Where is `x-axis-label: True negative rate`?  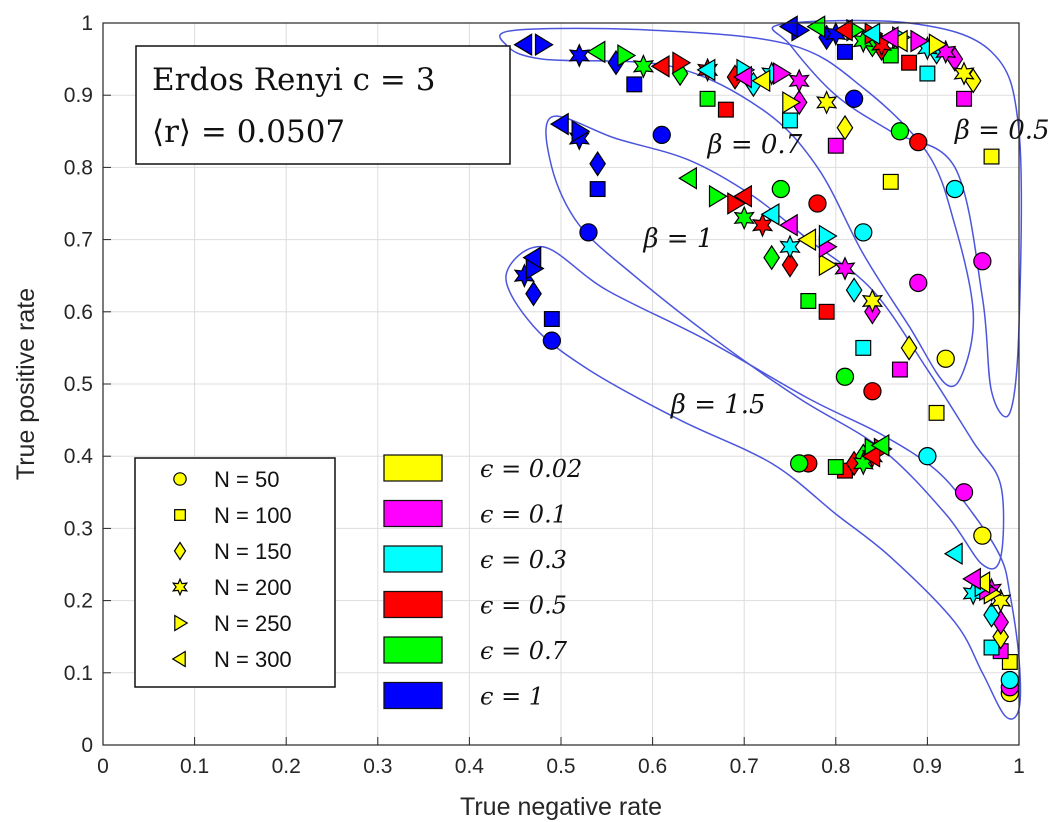
x-axis-label: True negative rate is located at coordinates (561, 807).